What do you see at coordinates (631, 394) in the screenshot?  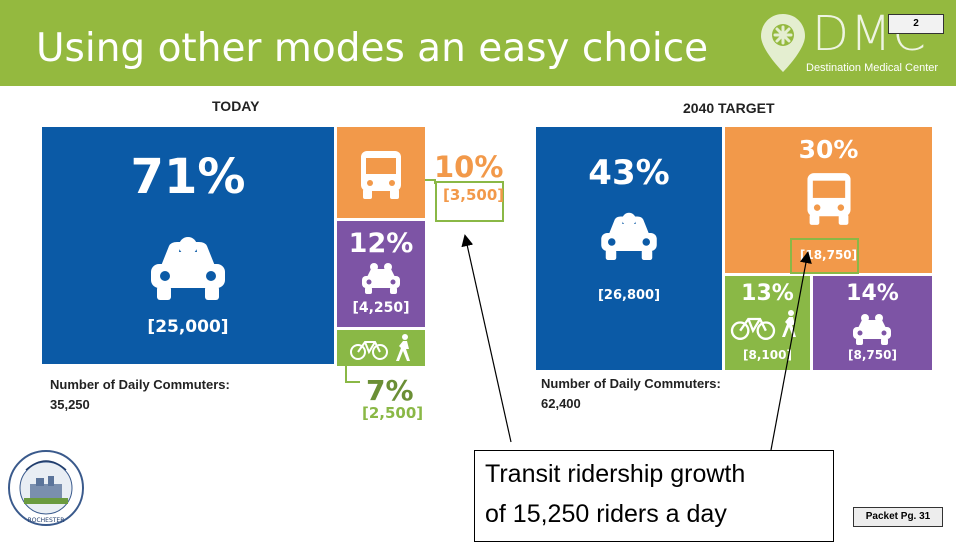 I see `target-commuters: Number of Daily Commuters: 62,400` at bounding box center [631, 394].